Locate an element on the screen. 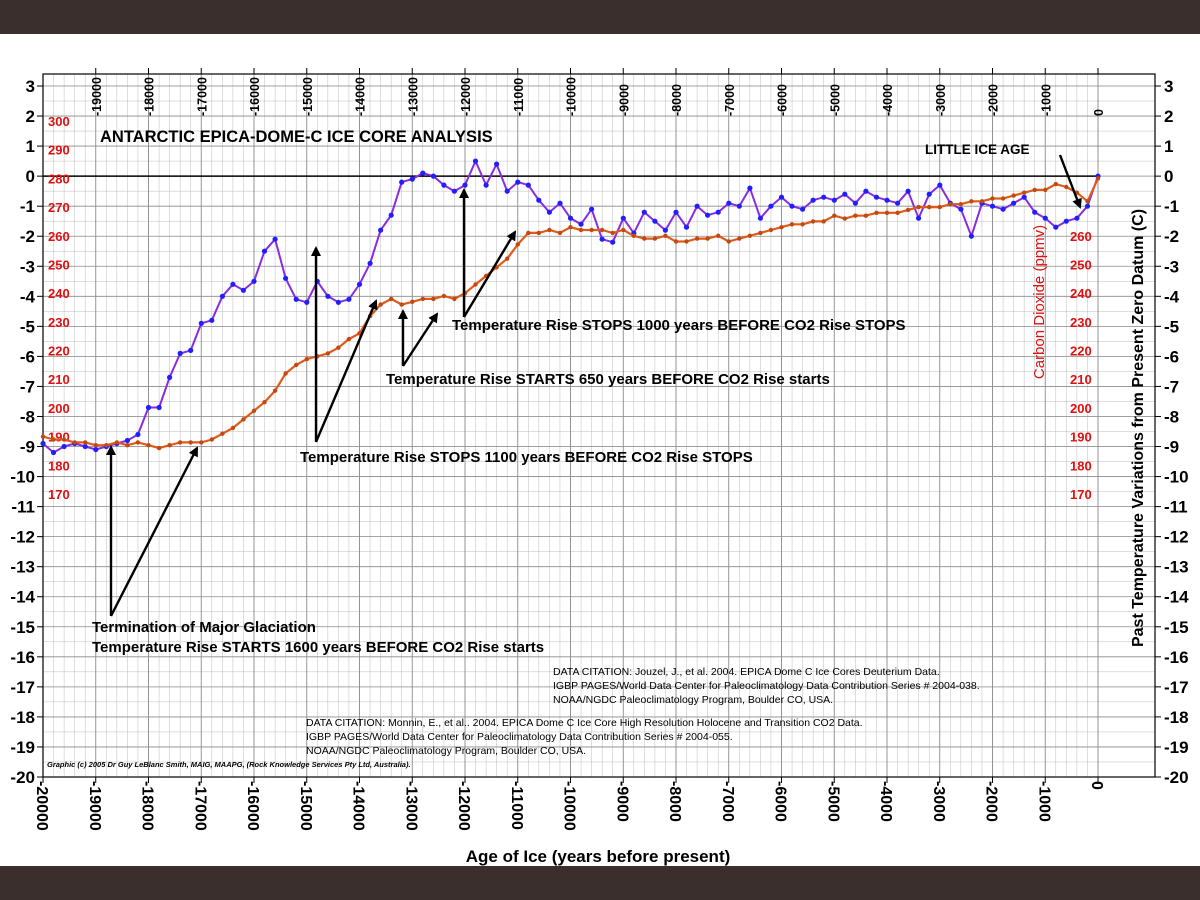  y-tick-label-left: -5 is located at coordinates (27, 326).